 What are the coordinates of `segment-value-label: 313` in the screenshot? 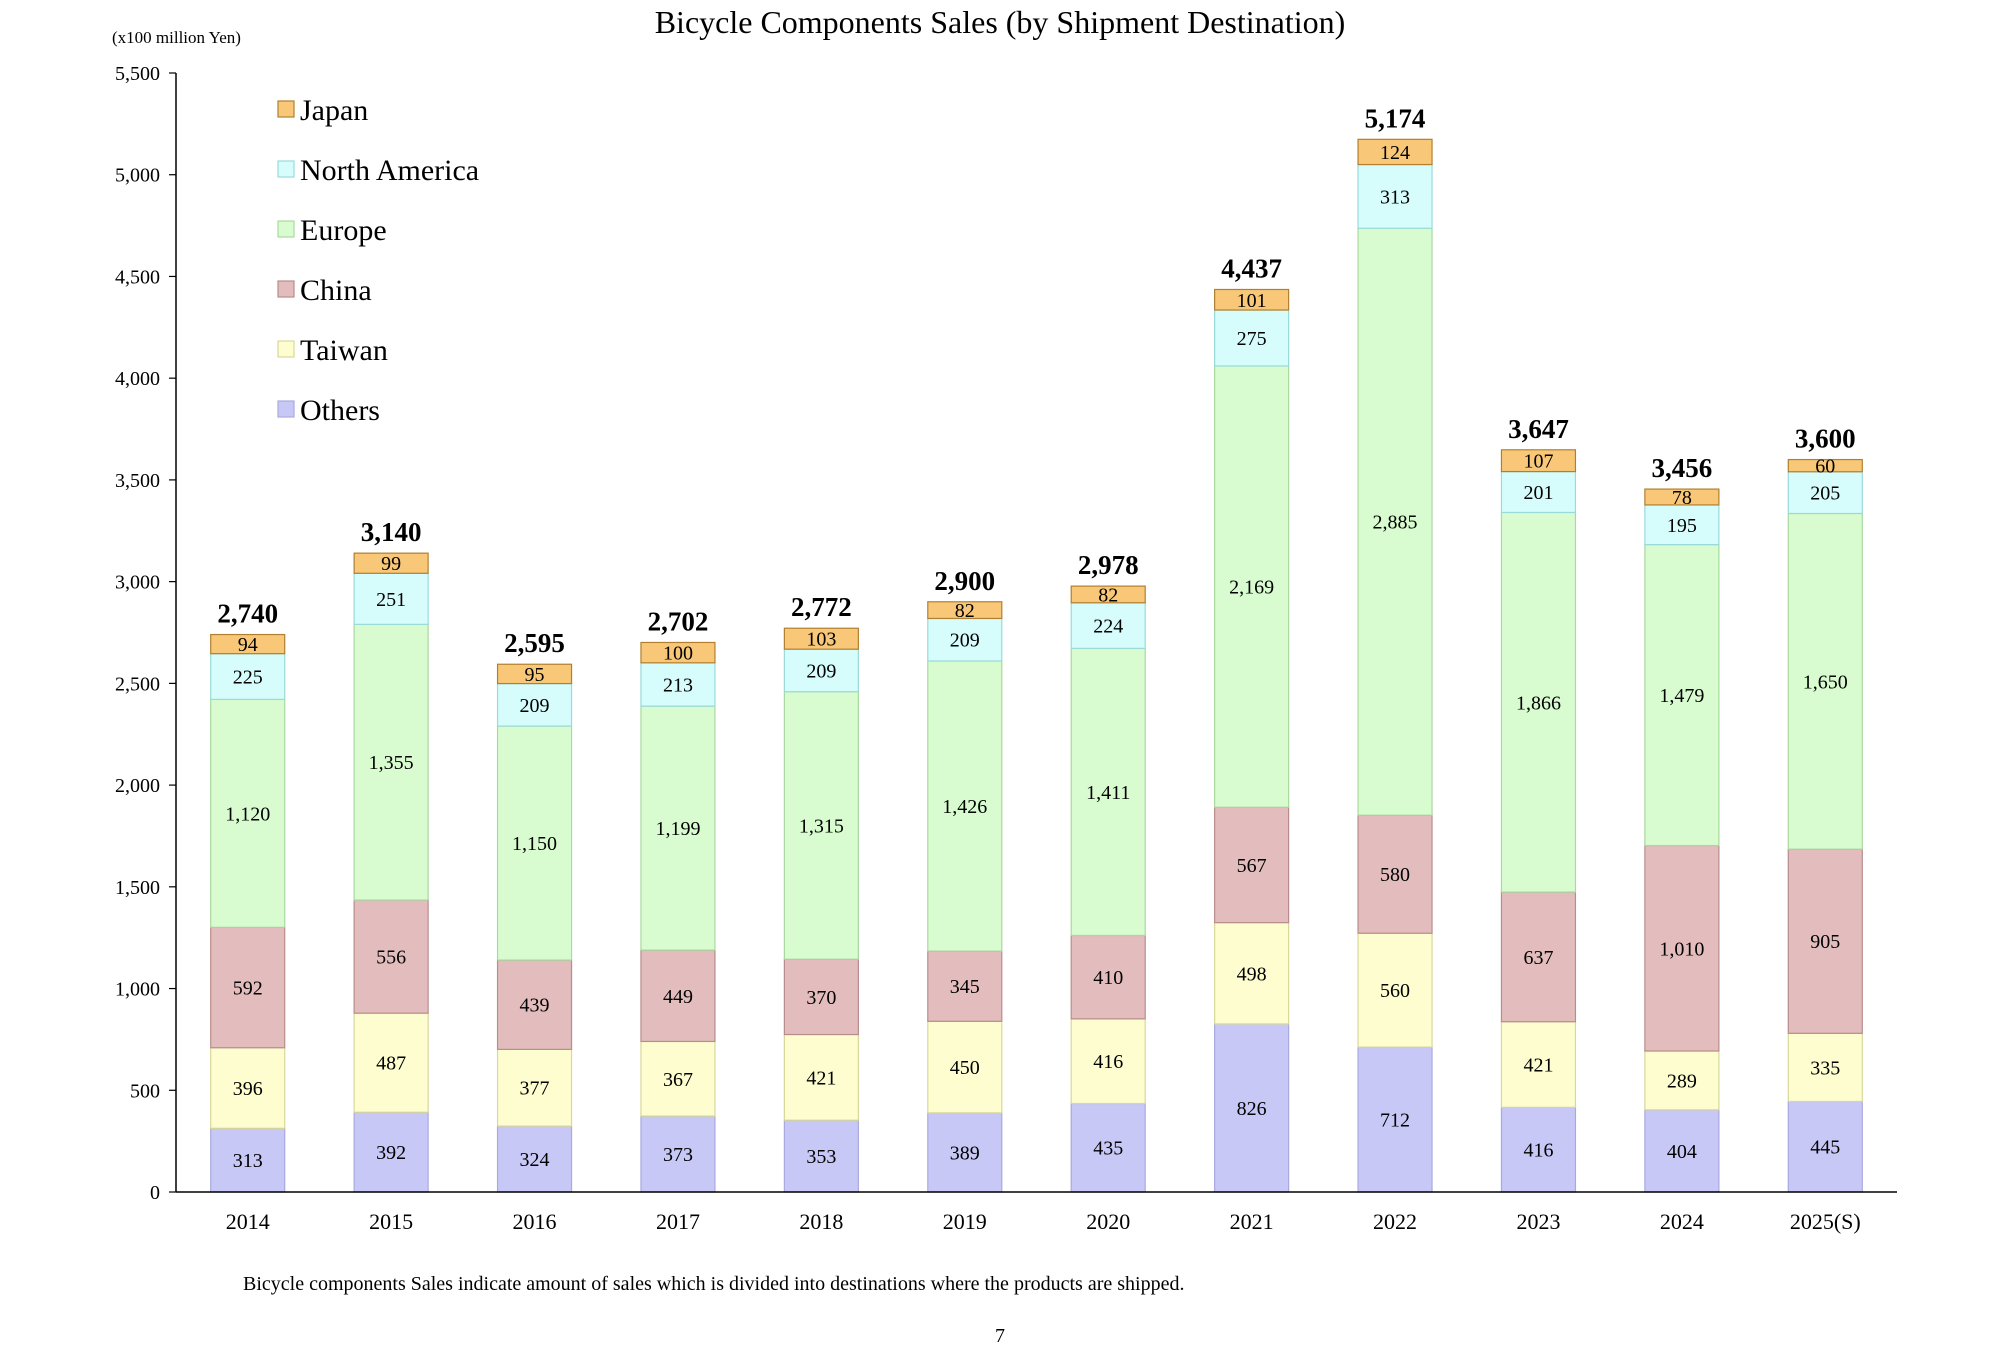 It's located at (248, 1161).